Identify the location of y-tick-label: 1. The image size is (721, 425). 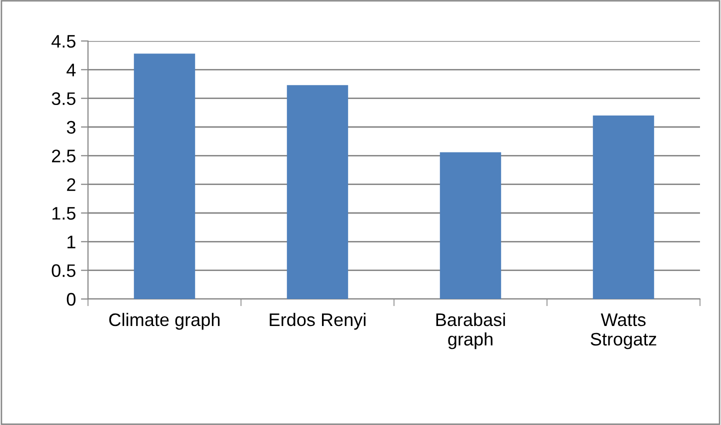
(72, 242).